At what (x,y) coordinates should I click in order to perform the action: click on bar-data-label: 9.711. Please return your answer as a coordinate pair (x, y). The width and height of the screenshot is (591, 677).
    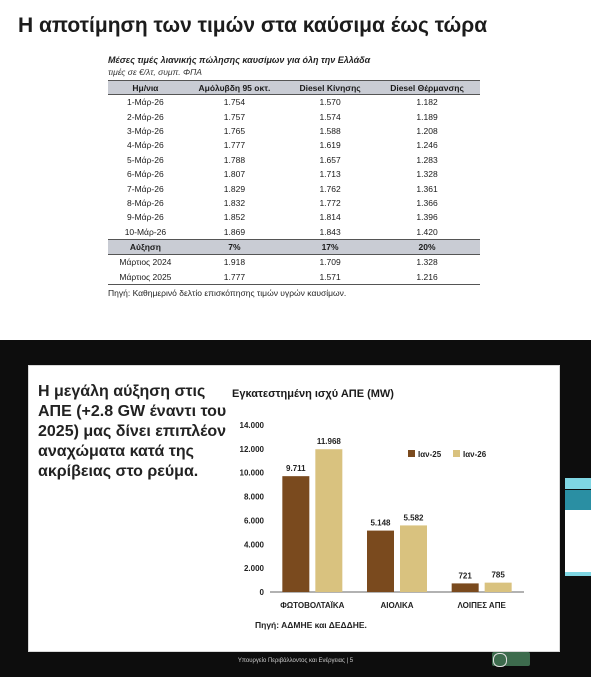
    Looking at the image, I should click on (296, 468).